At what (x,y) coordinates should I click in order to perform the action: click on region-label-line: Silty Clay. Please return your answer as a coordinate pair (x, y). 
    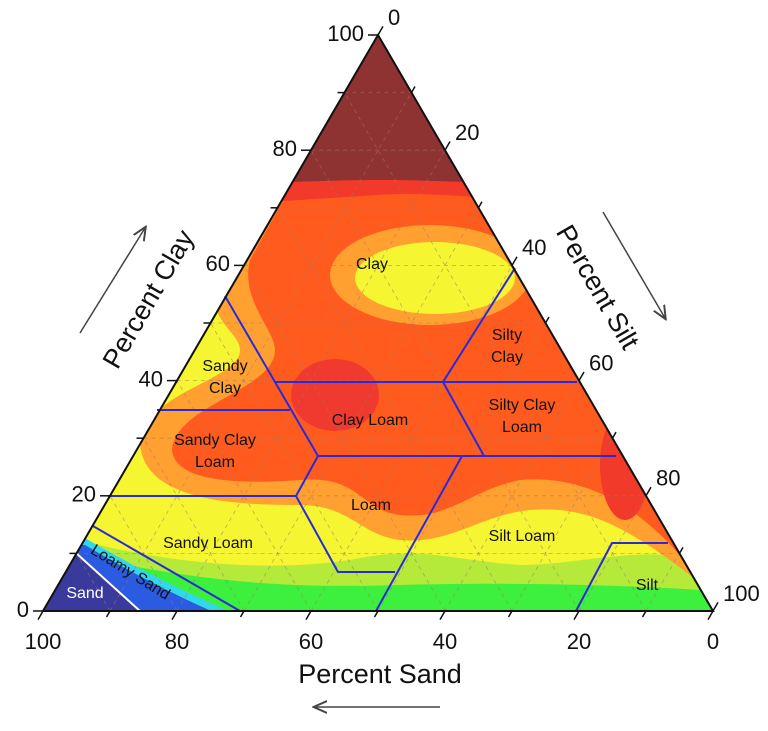
    Looking at the image, I should click on (522, 405).